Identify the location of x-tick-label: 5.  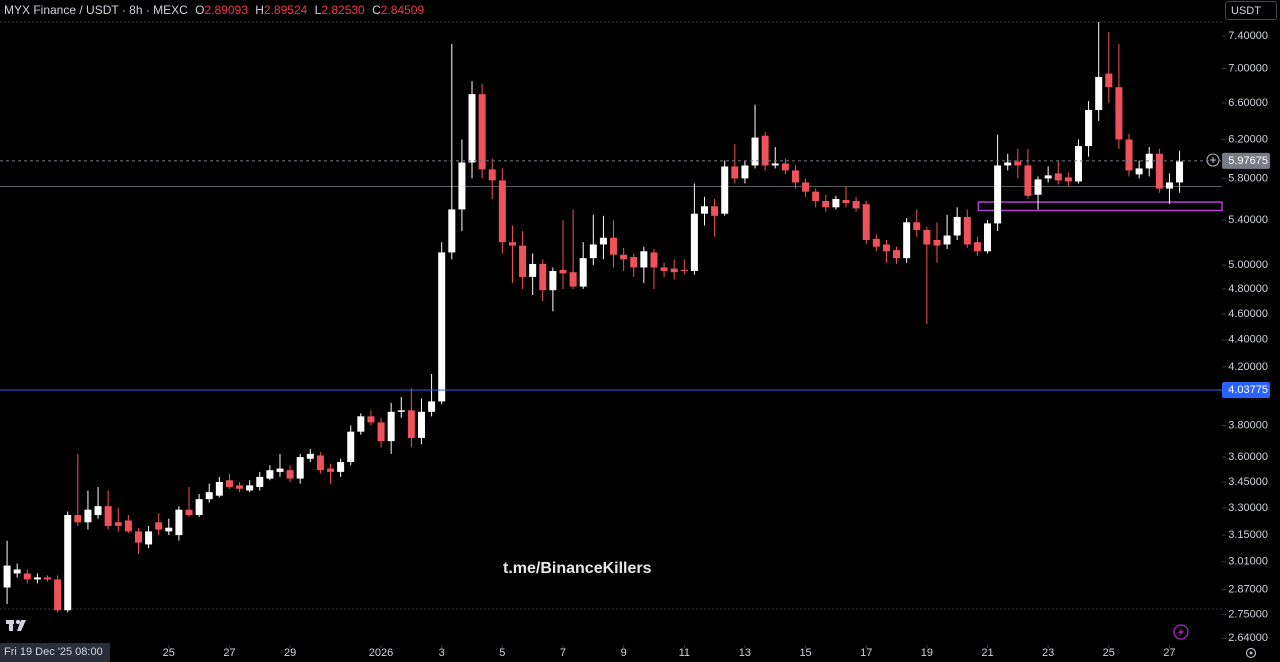
(502, 653).